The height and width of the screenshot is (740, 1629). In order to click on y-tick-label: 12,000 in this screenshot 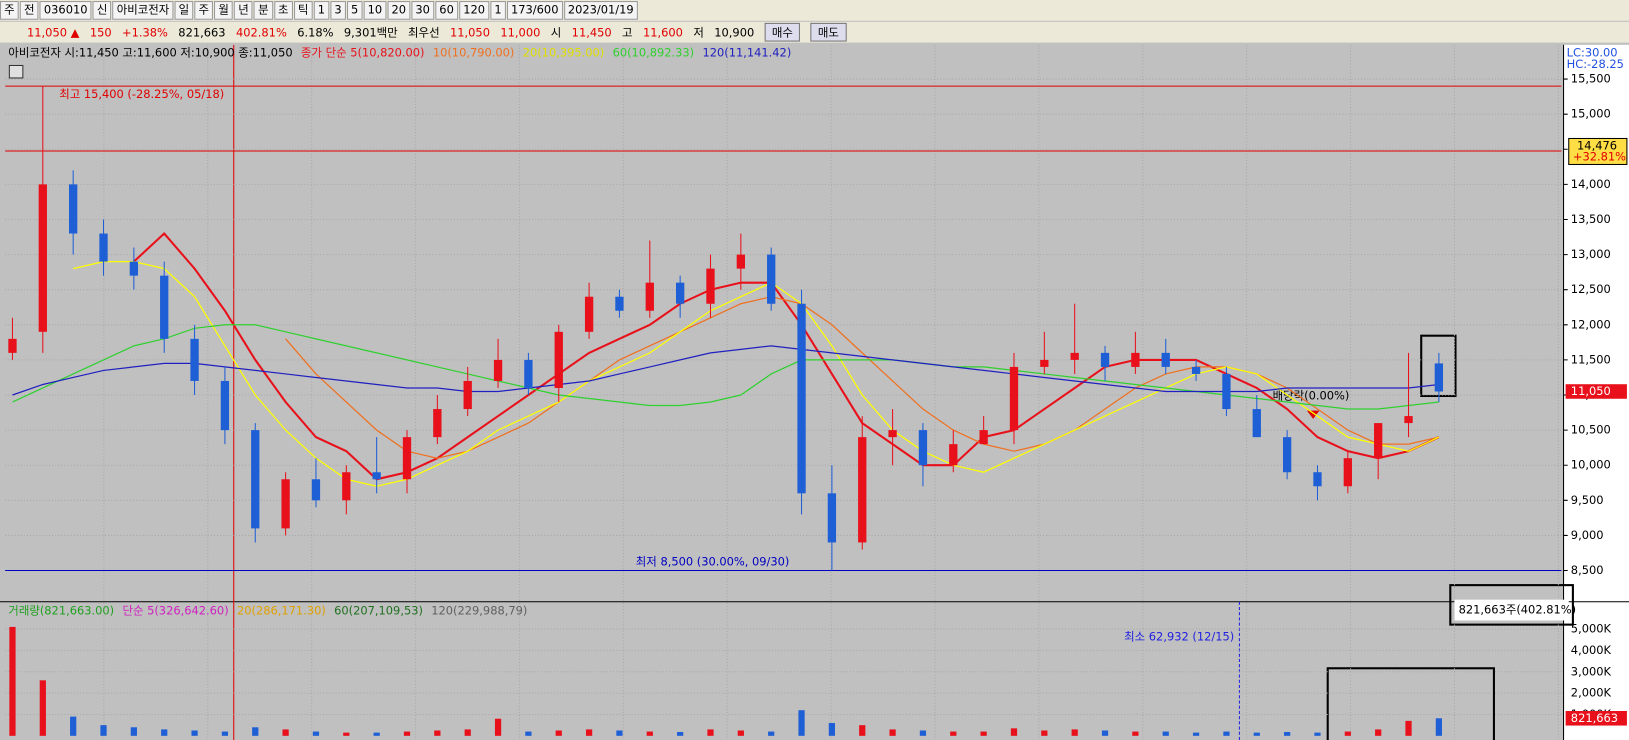, I will do `click(1591, 324)`.